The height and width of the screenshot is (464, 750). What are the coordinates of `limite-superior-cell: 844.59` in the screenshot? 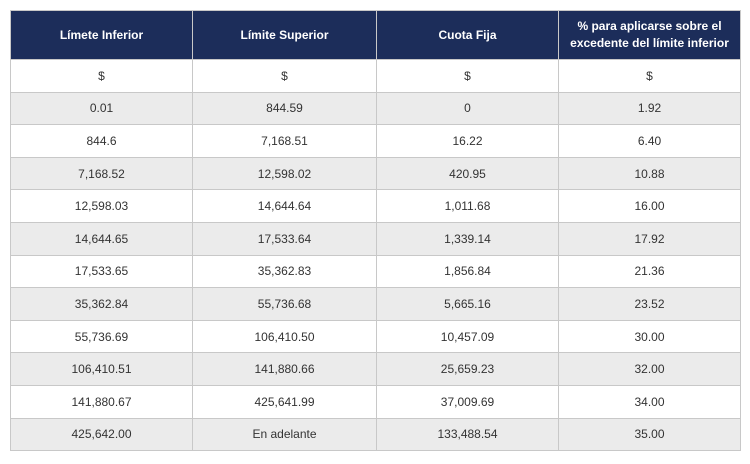 It's located at (284, 108).